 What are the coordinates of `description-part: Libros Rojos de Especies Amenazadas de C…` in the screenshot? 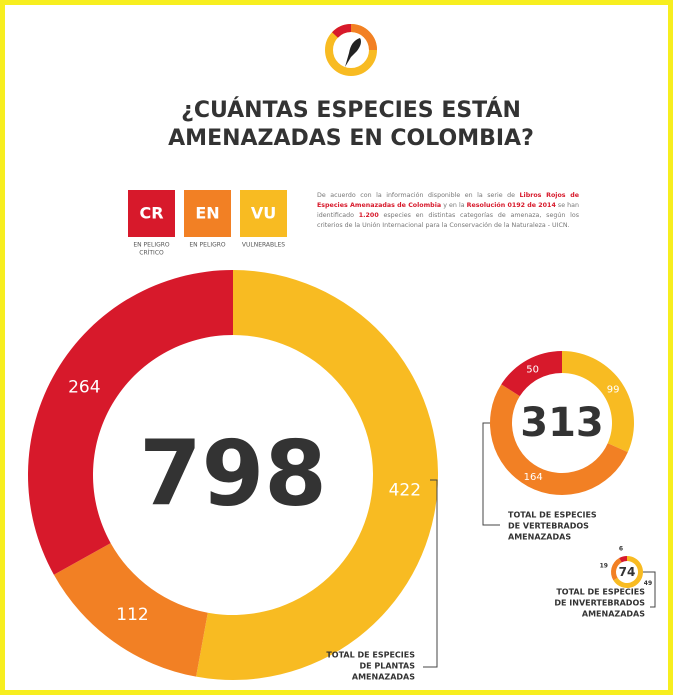 It's located at (448, 200).